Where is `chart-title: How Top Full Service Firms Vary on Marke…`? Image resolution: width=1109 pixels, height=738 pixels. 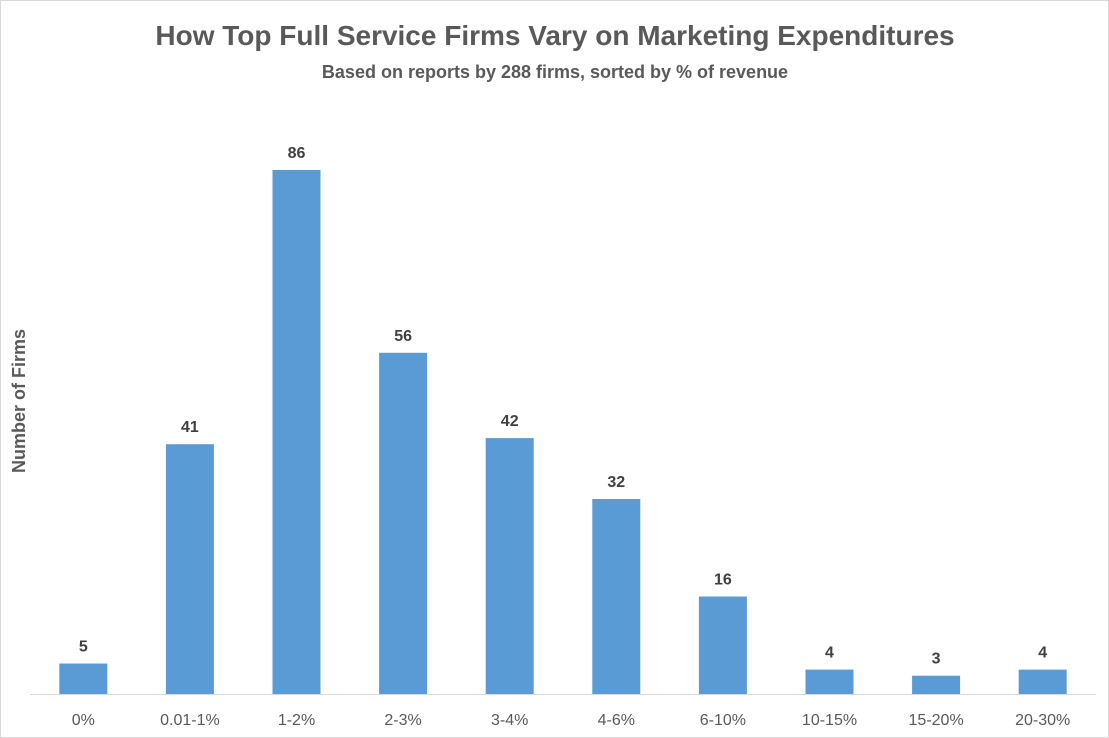 chart-title: How Top Full Service Firms Vary on Marke… is located at coordinates (554, 35).